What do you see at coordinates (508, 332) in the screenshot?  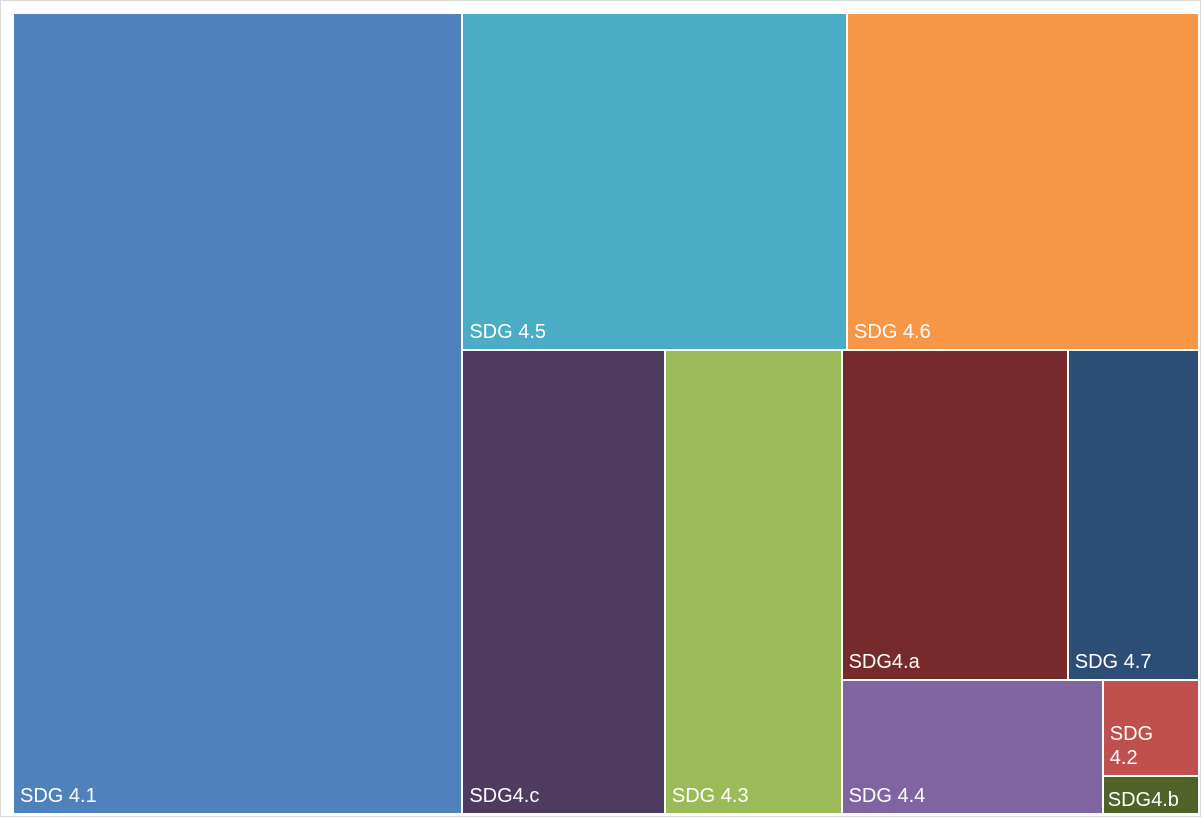 I see `tile-label: SDG 4.5` at bounding box center [508, 332].